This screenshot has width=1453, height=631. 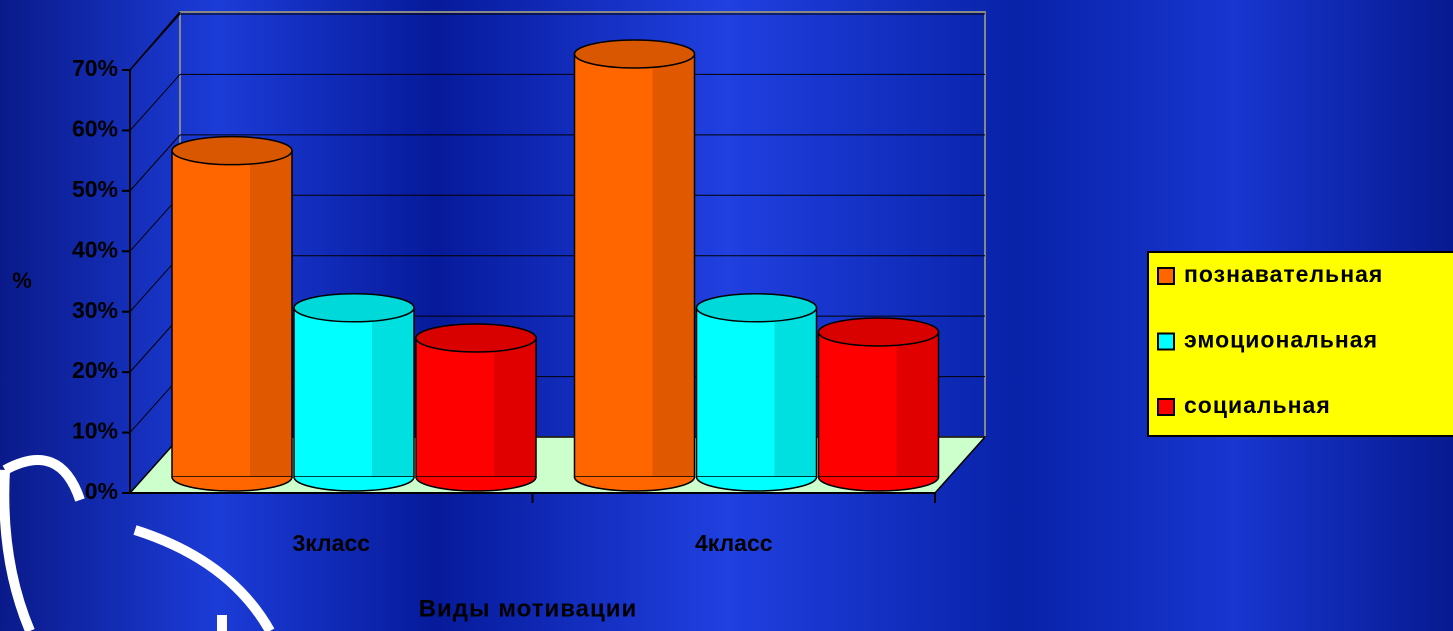 What do you see at coordinates (22, 280) in the screenshot?
I see `y-axis-label: %` at bounding box center [22, 280].